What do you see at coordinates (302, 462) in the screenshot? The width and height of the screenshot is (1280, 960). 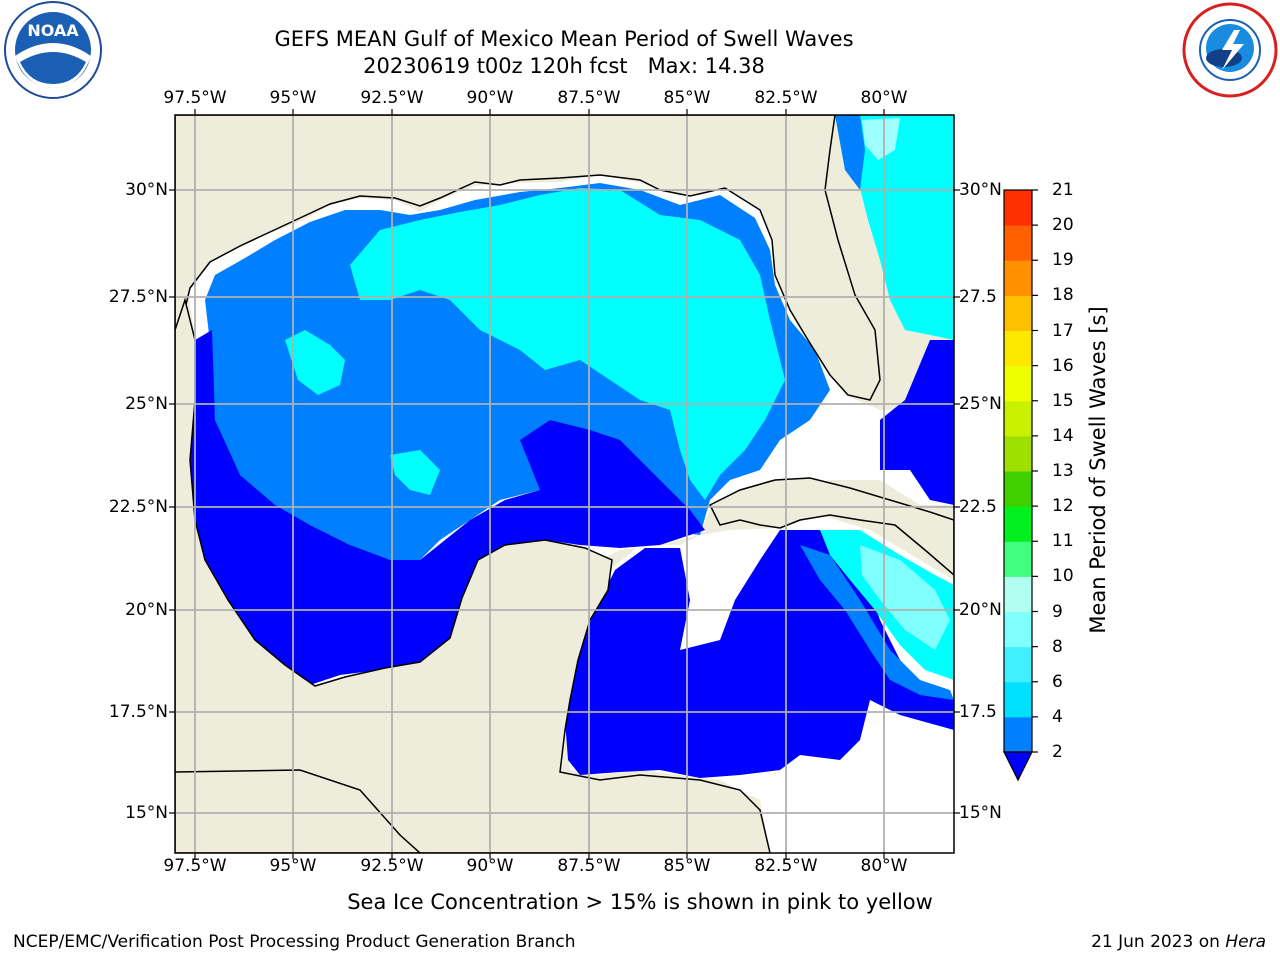 I see `gulf-swell-blue-sw` at bounding box center [302, 462].